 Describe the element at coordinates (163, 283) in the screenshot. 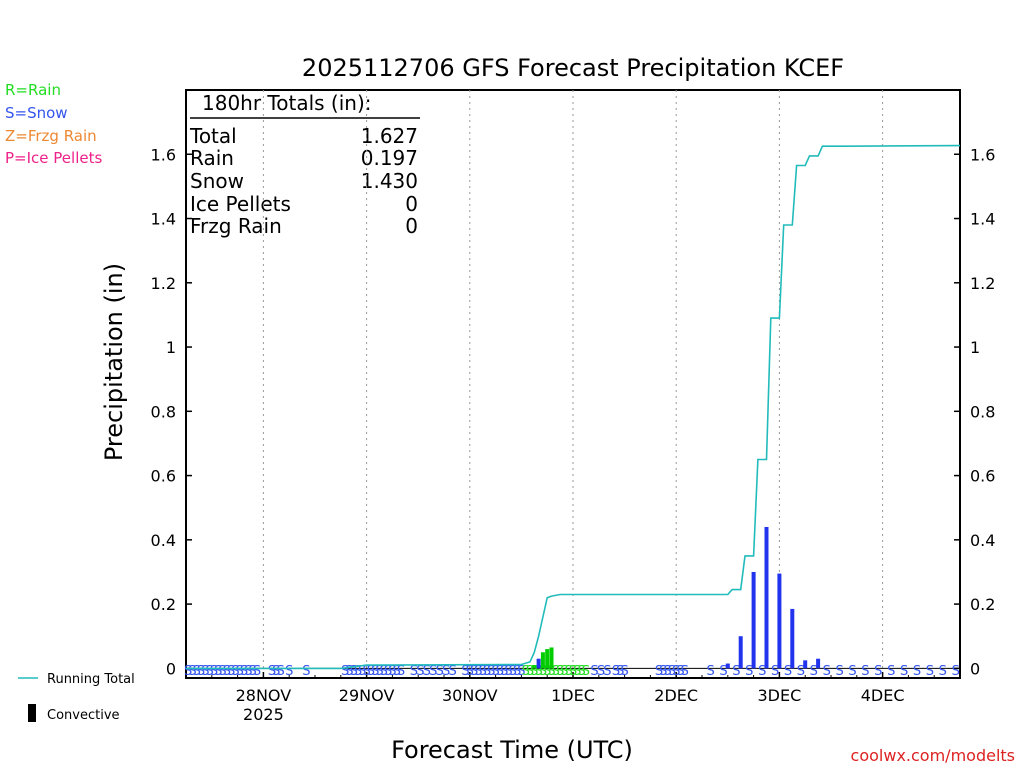

I see `y-tick-label-left: 1.2` at that location.